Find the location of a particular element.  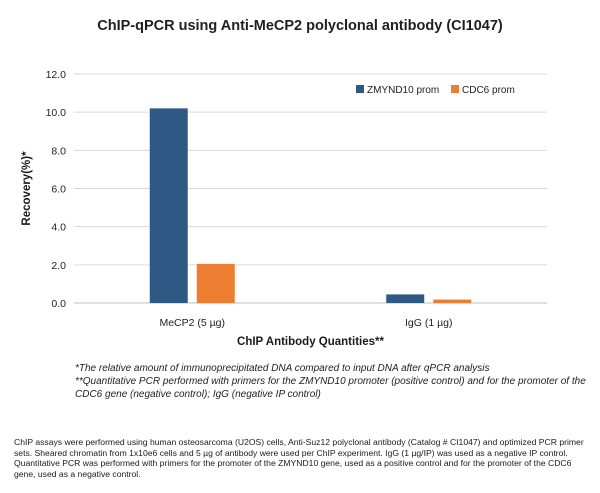

y-tick-label: 6.0 is located at coordinates (58, 190).